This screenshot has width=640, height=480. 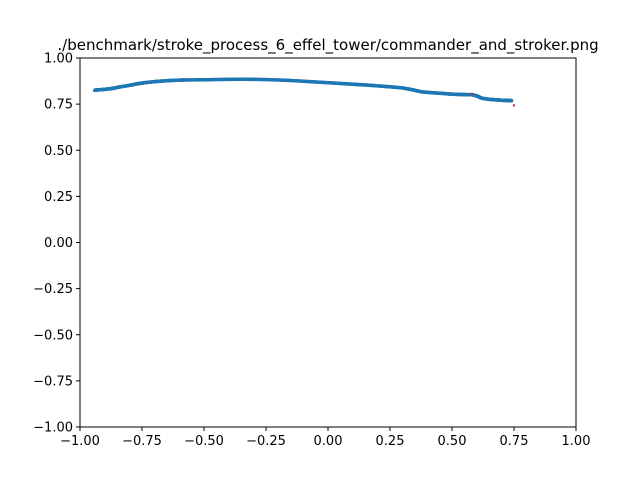 What do you see at coordinates (452, 441) in the screenshot?
I see `x-tick-label: 0.50` at bounding box center [452, 441].